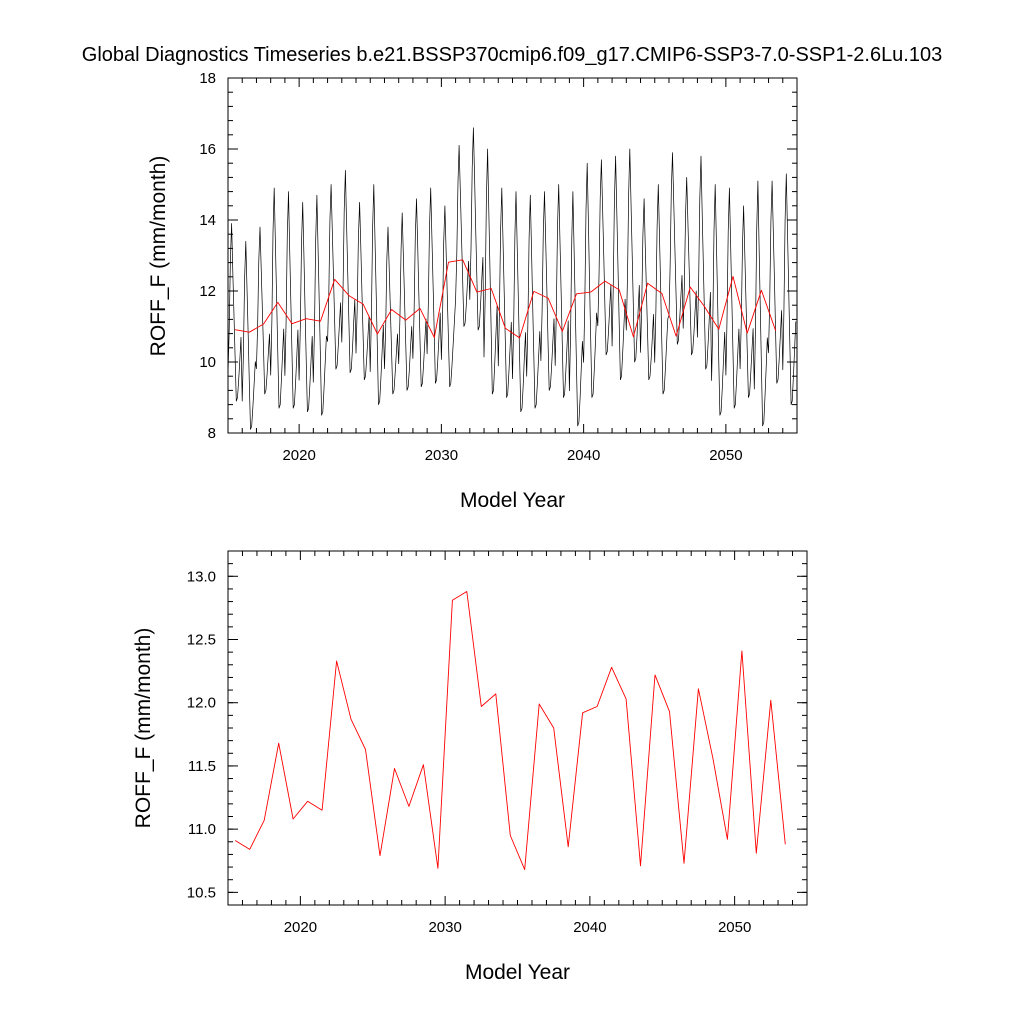 This screenshot has width=1024, height=1024. What do you see at coordinates (201, 576) in the screenshot?
I see `y-tick-label: 13.0` at bounding box center [201, 576].